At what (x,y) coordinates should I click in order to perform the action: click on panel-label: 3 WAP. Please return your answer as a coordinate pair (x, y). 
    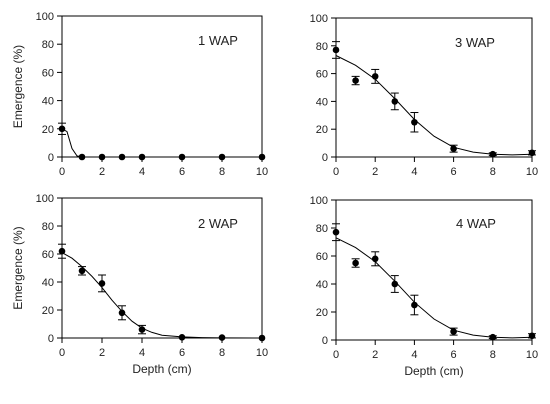
    Looking at the image, I should click on (475, 42).